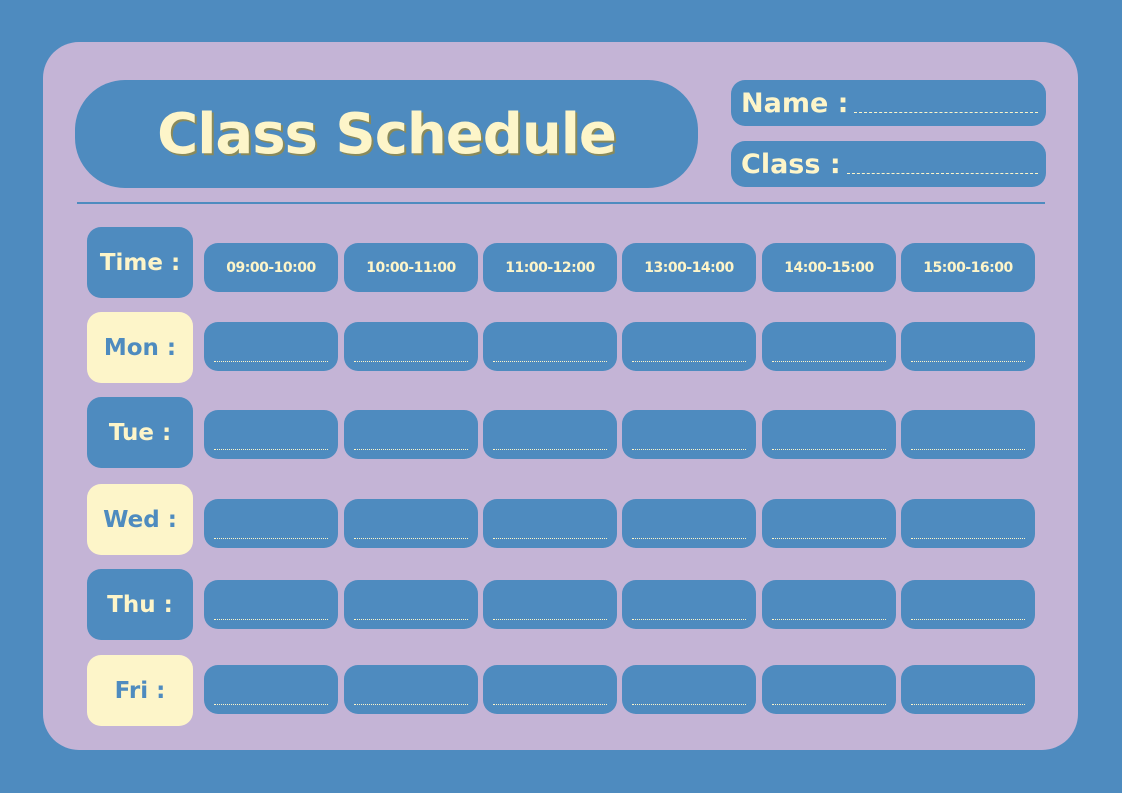 This screenshot has height=793, width=1122. I want to click on time-slot-label: 14:00-15:00, so click(829, 267).